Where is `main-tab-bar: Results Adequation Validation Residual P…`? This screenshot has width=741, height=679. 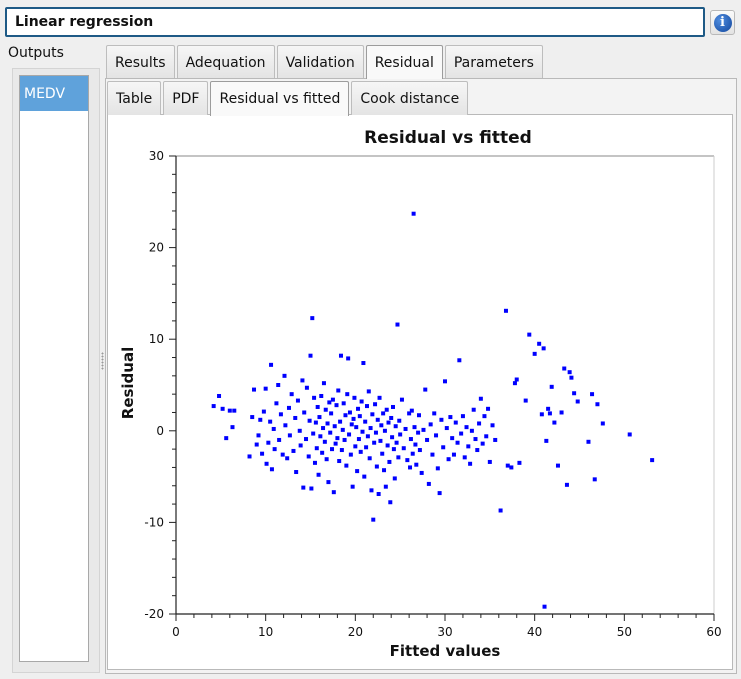 main-tab-bar: Results Adequation Validation Residual P… is located at coordinates (325, 62).